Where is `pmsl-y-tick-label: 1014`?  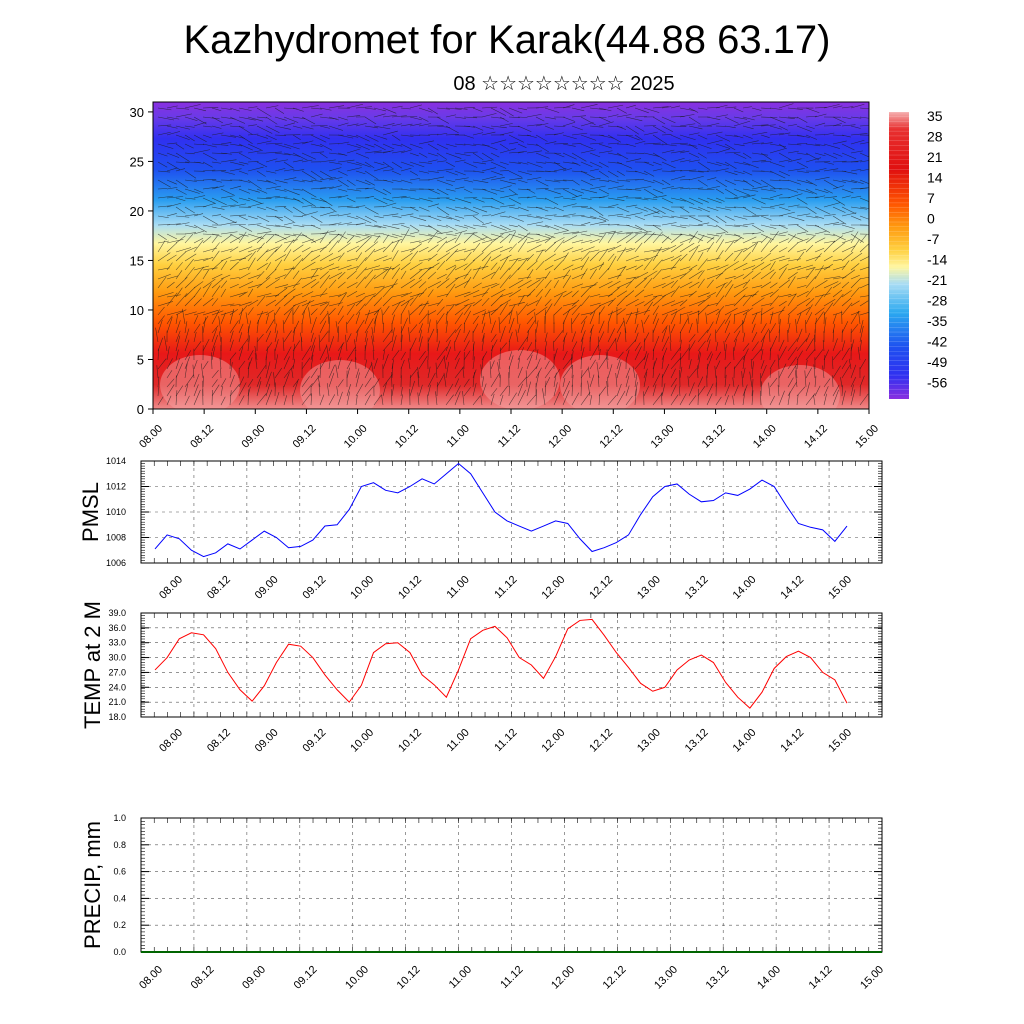
pmsl-y-tick-label: 1014 is located at coordinates (116, 461).